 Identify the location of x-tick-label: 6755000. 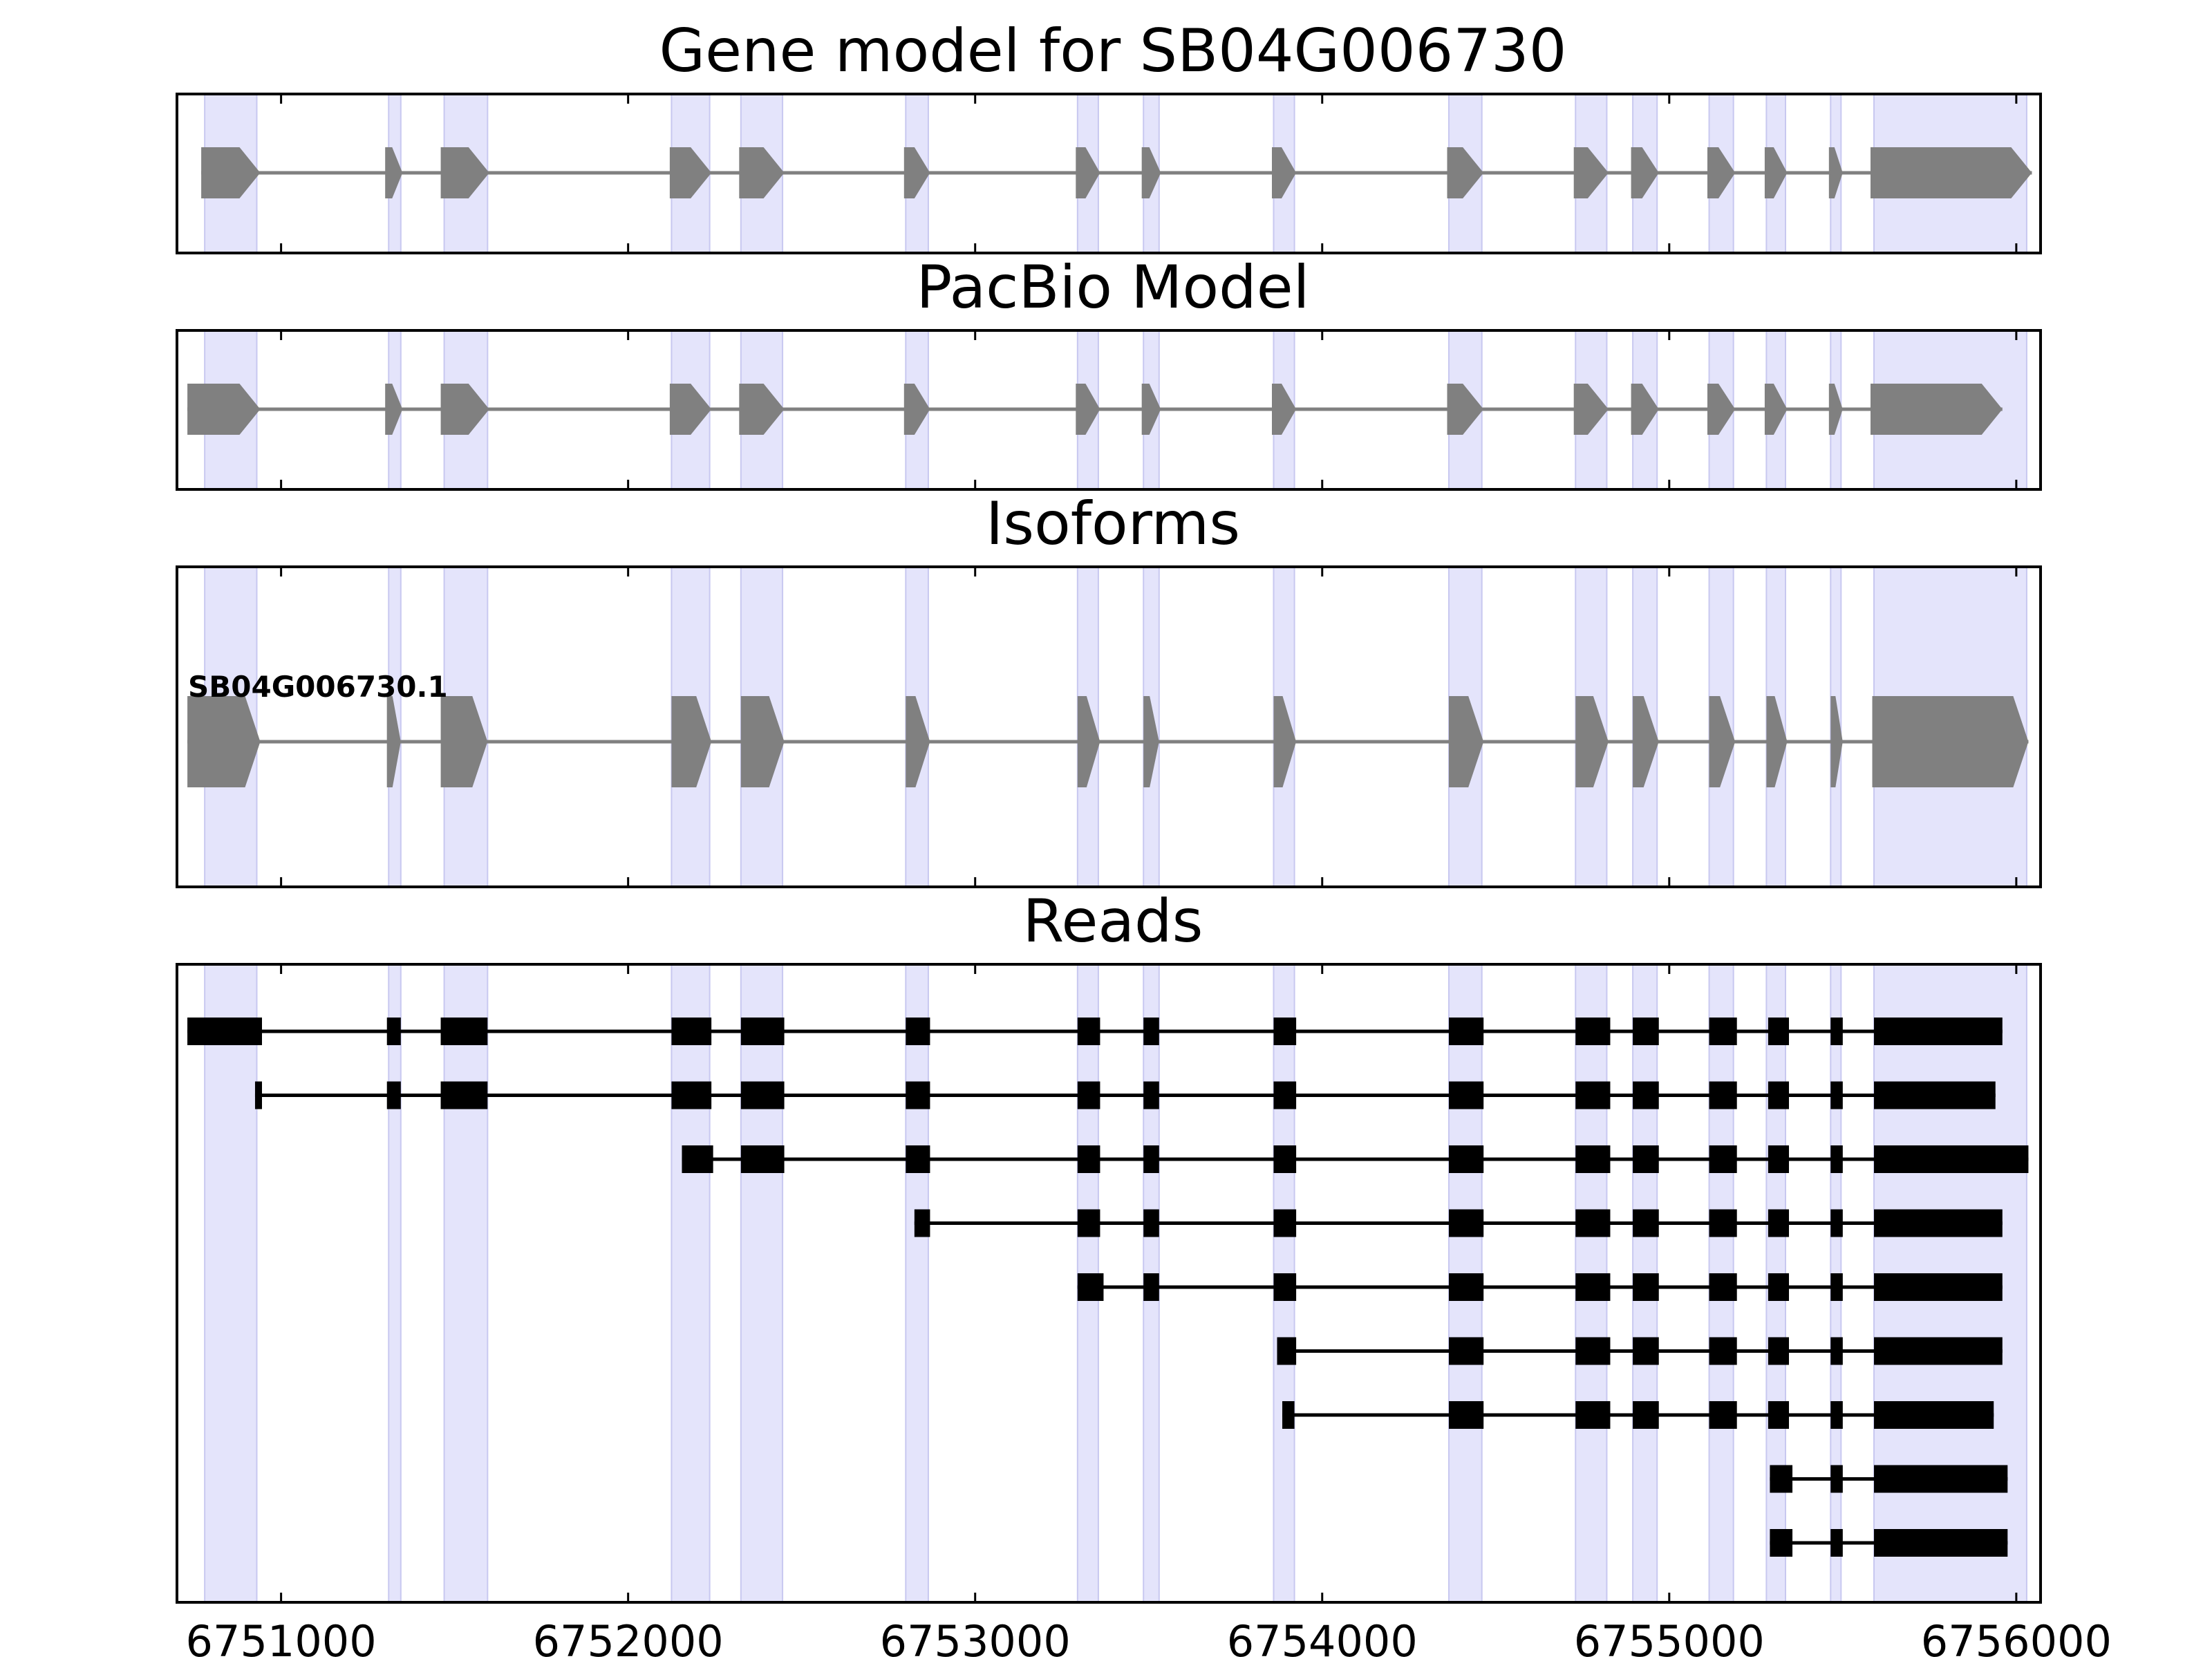
(1670, 1638).